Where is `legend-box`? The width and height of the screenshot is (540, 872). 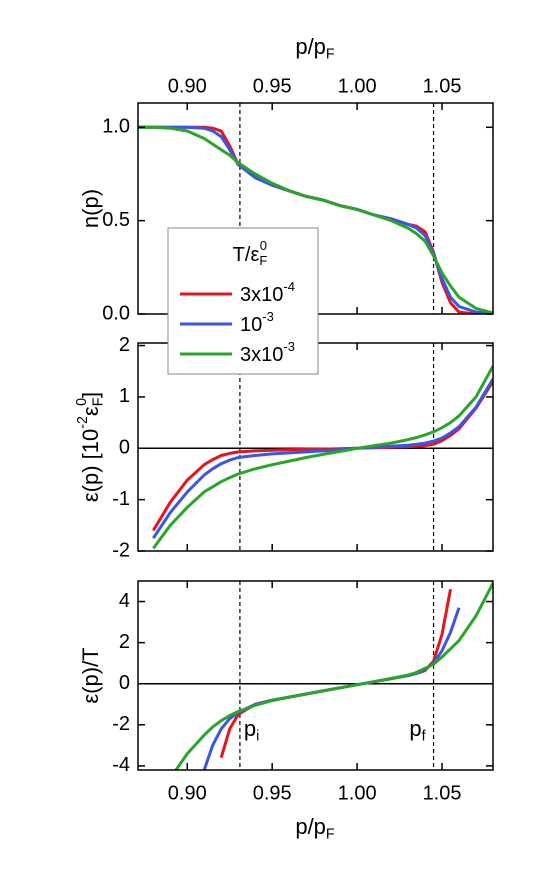
legend-box is located at coordinates (243, 301).